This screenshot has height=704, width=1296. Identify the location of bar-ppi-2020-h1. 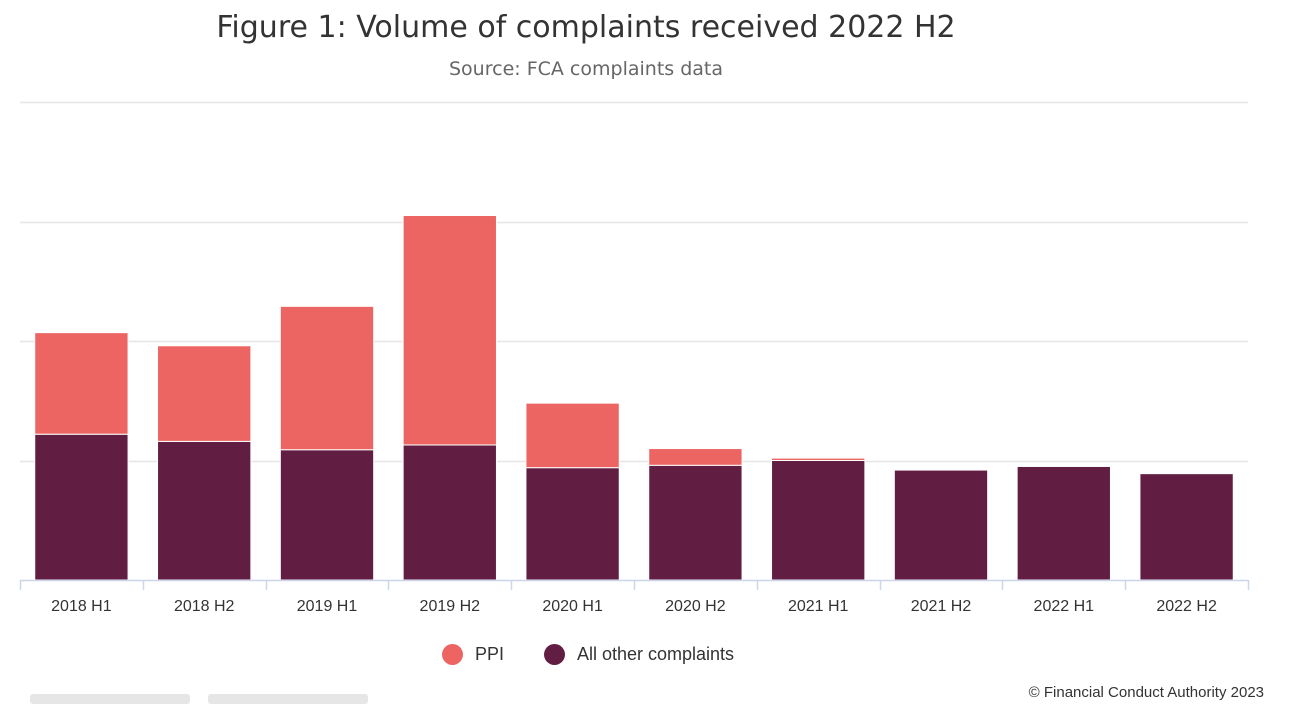
(572, 435).